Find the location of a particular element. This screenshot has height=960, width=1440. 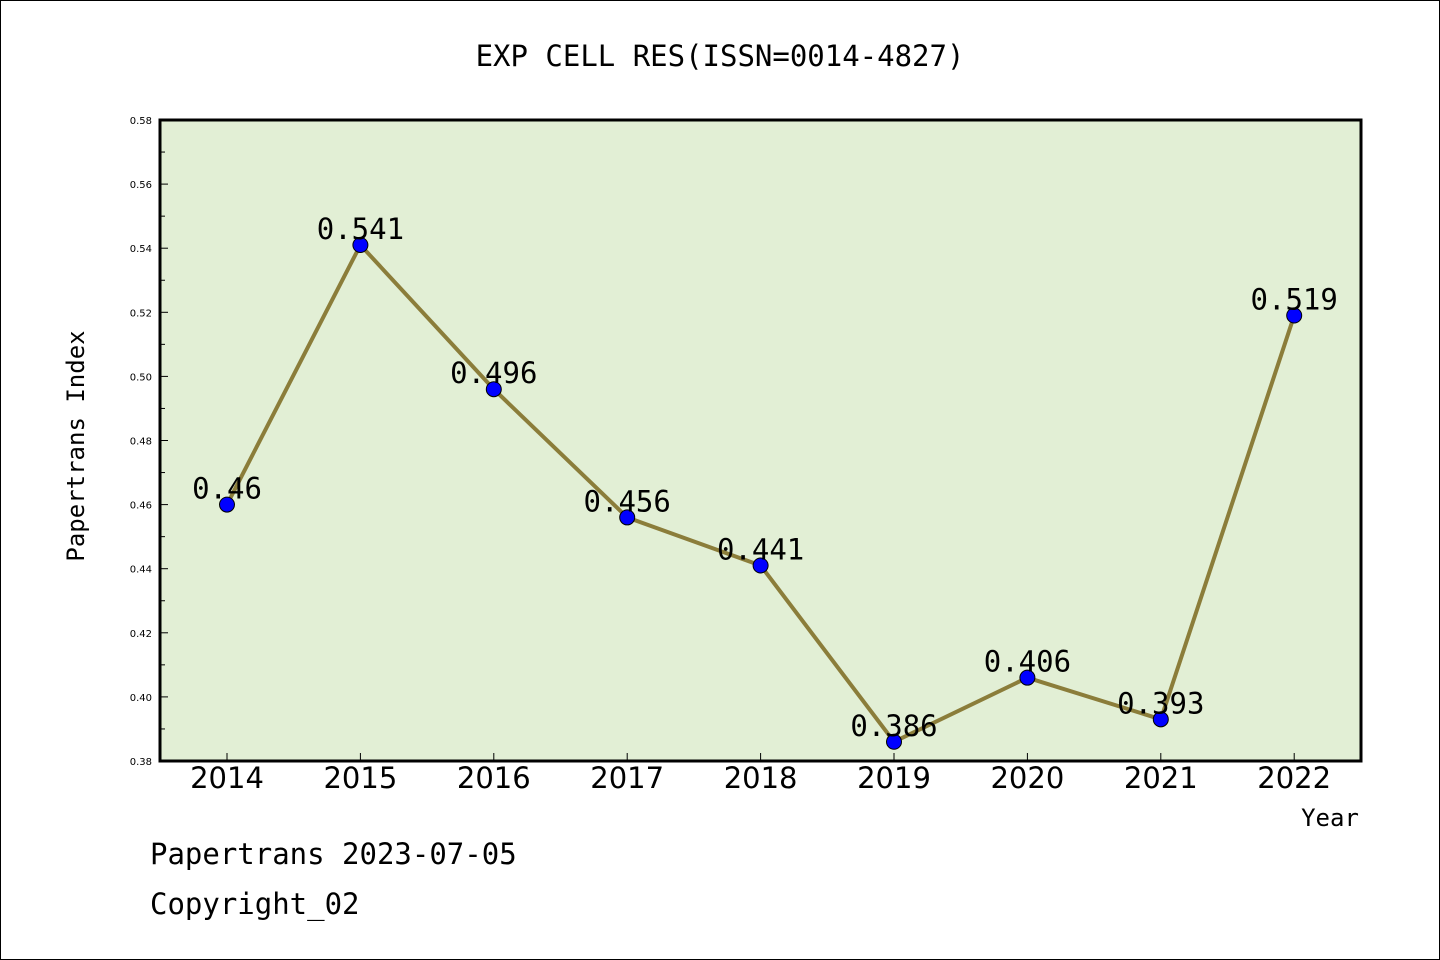

y-tick-label: 0.50 is located at coordinates (141, 377).